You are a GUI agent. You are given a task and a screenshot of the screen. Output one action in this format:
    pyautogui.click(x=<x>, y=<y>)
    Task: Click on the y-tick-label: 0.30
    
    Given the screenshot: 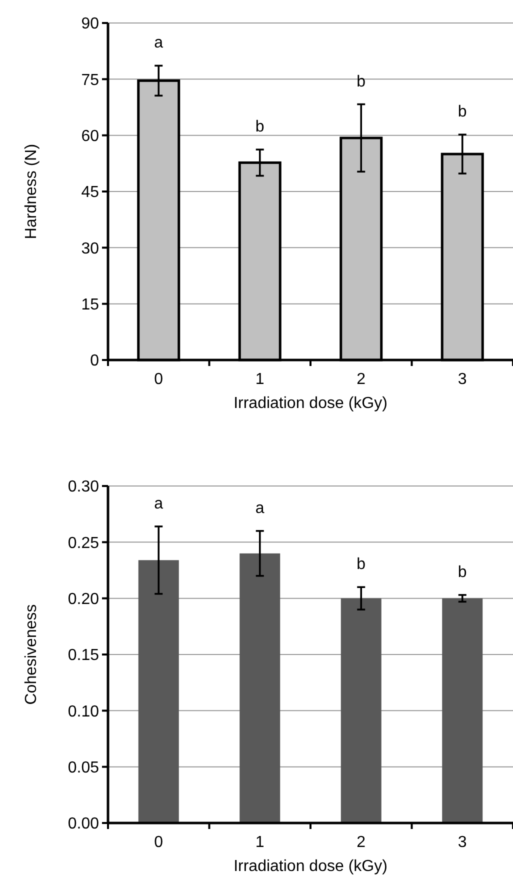 What is the action you would take?
    pyautogui.click(x=84, y=487)
    